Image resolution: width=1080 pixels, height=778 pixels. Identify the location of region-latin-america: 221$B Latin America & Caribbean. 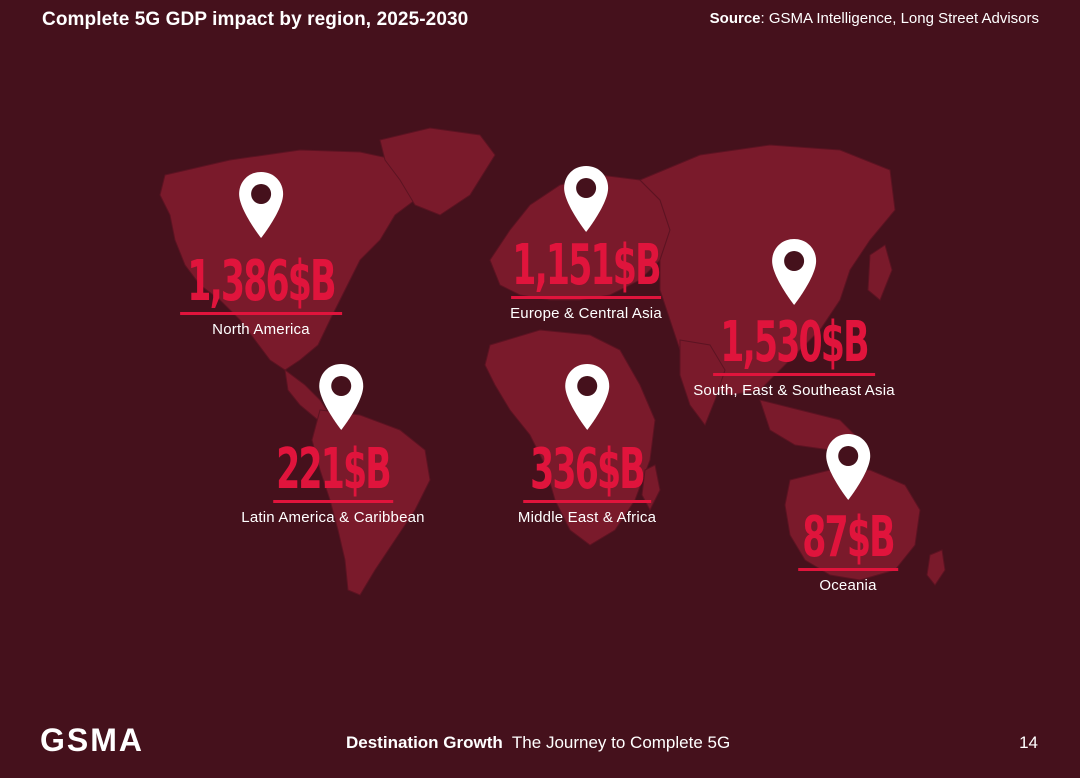
(333, 444).